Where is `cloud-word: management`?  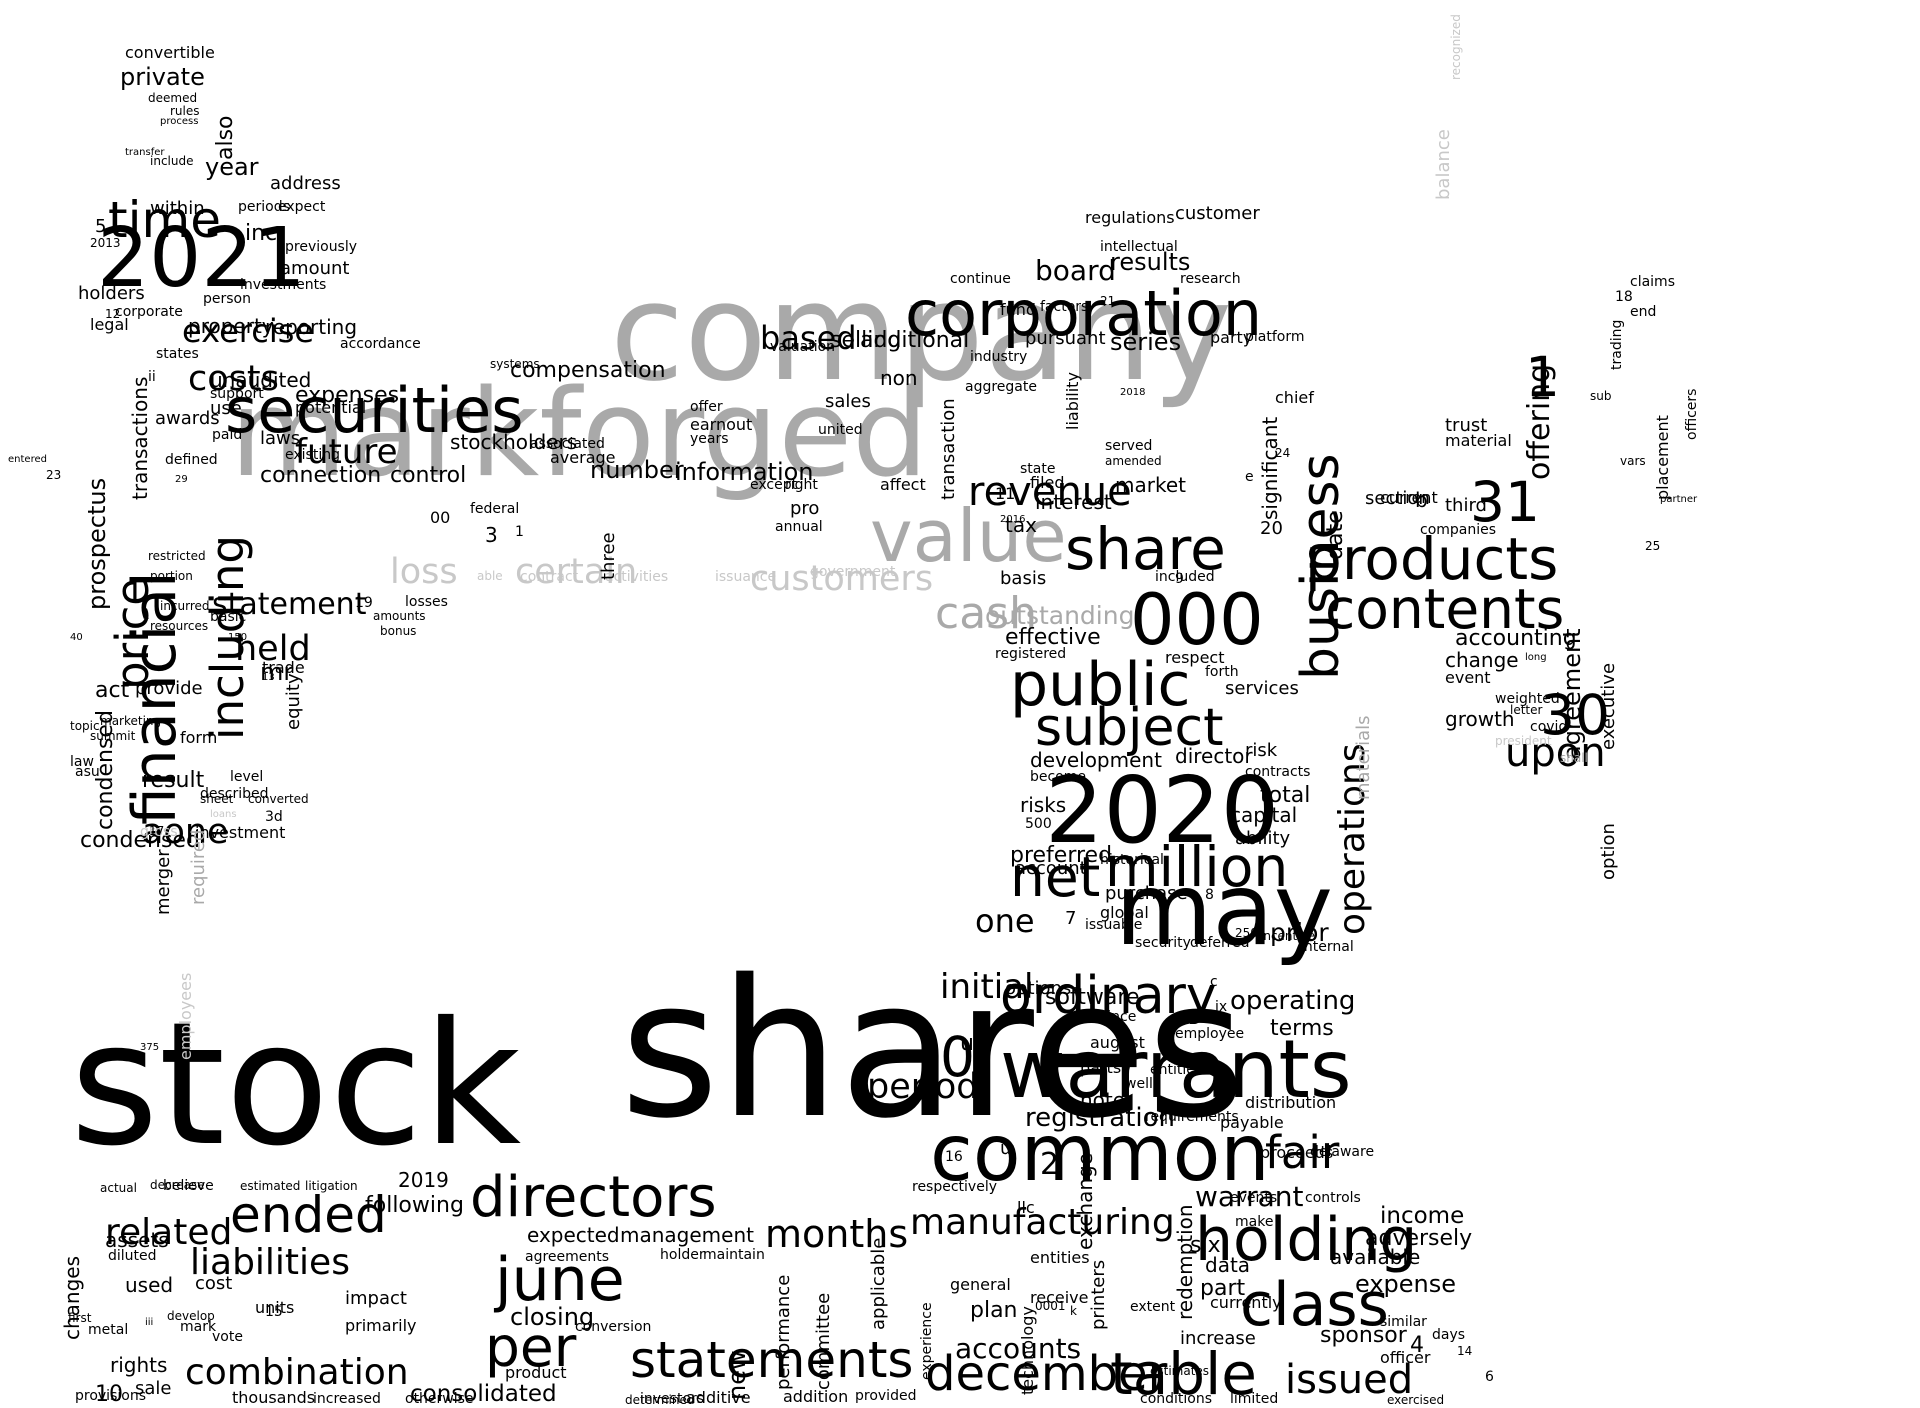 cloud-word: management is located at coordinates (687, 1235).